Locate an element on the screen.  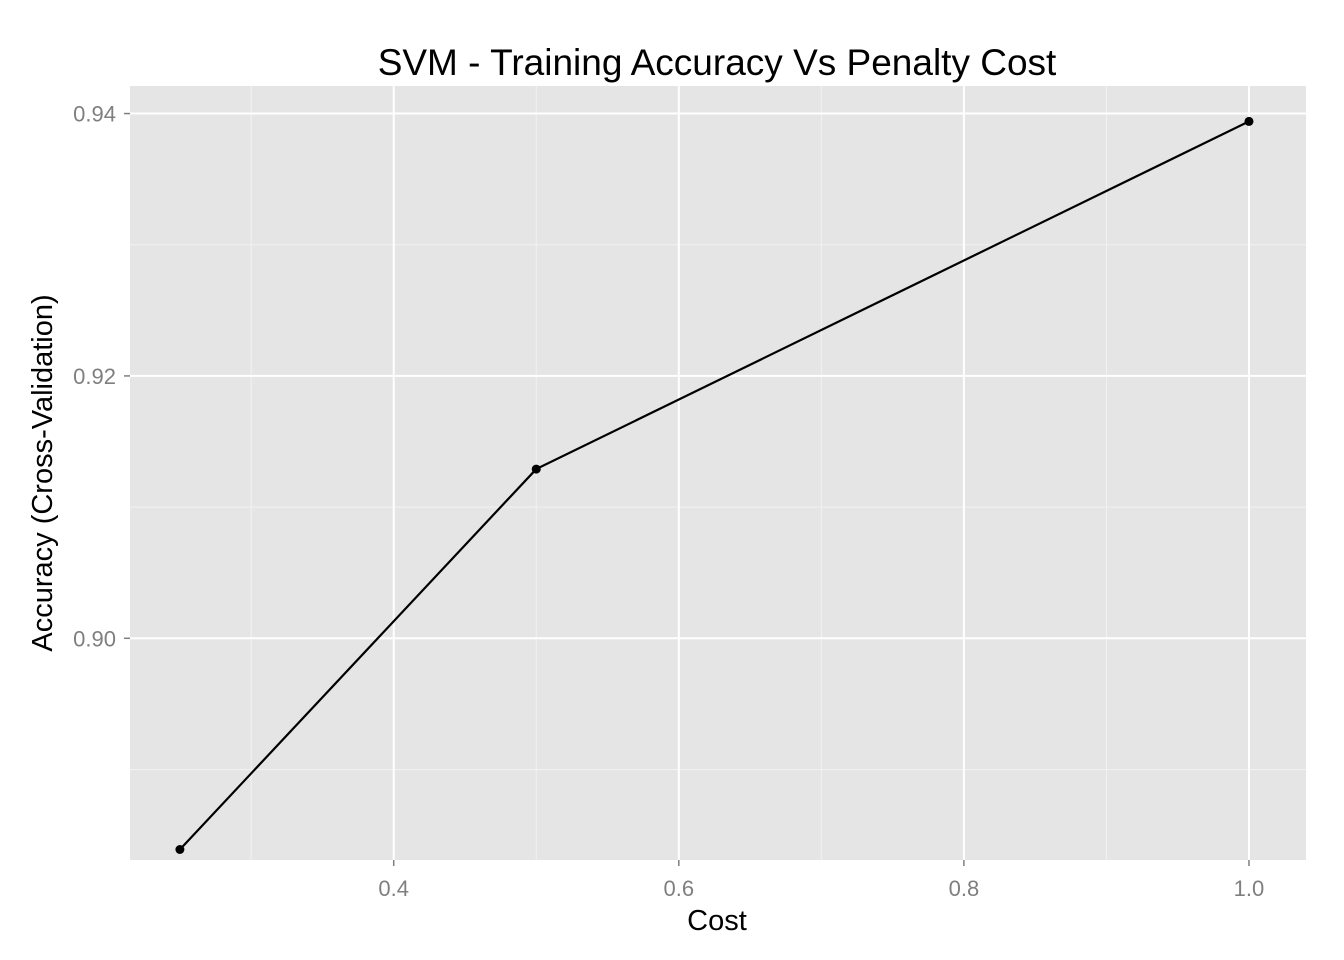
x-tick-label: 1.0 is located at coordinates (1249, 888).